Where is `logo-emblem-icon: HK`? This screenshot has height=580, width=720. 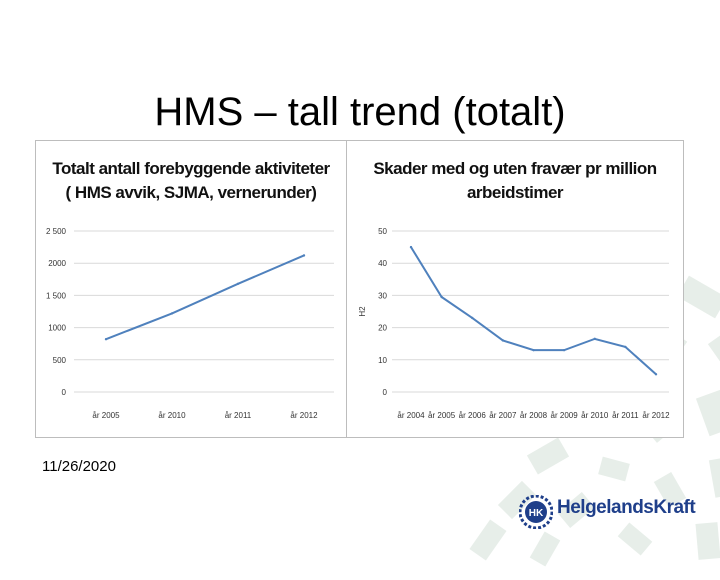
logo-emblem-icon: HK is located at coordinates (536, 512).